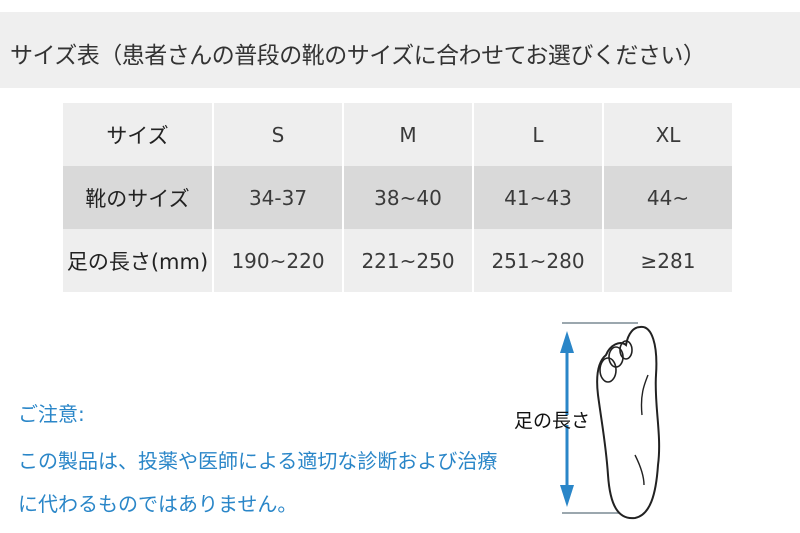  Describe the element at coordinates (138, 197) in the screenshot. I see `row-label: 靴のサイズ` at that location.